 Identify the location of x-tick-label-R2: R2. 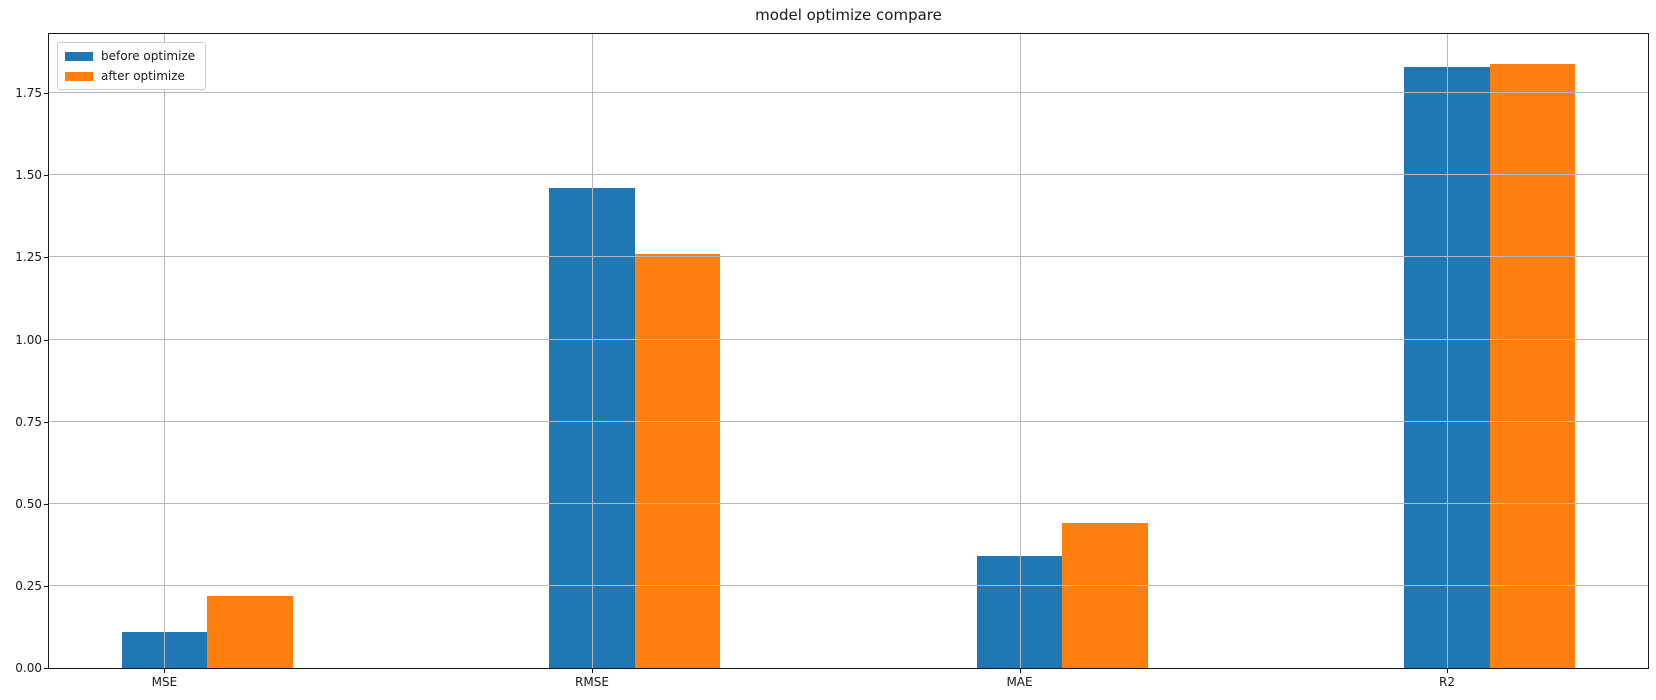
(1447, 682).